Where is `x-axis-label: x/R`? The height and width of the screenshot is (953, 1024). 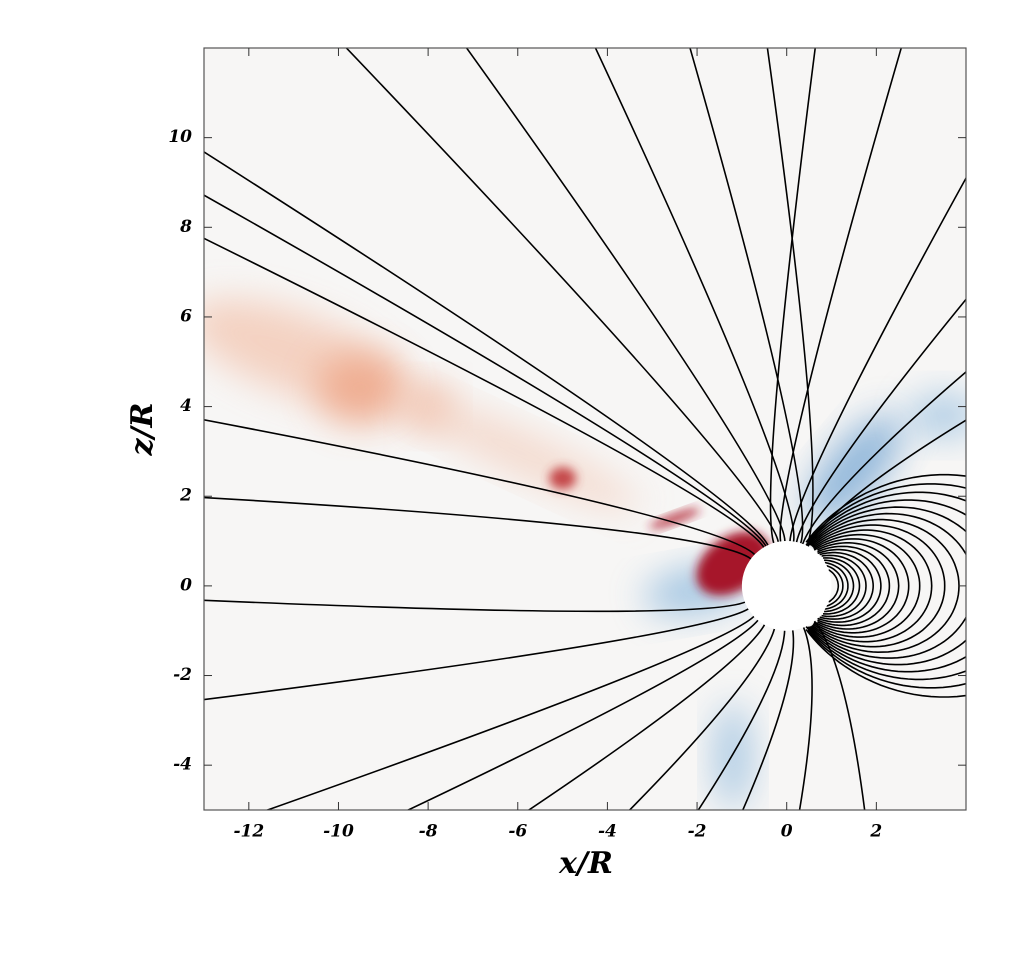
x-axis-label: x/R is located at coordinates (585, 863).